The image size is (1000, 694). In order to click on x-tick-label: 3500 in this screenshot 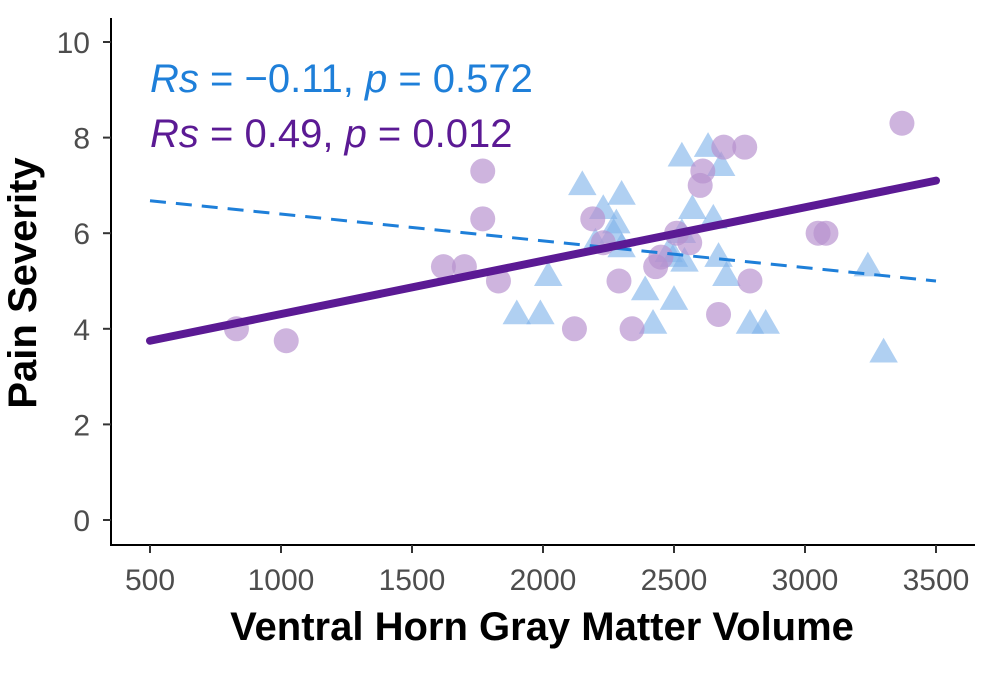, I will do `click(936, 580)`.